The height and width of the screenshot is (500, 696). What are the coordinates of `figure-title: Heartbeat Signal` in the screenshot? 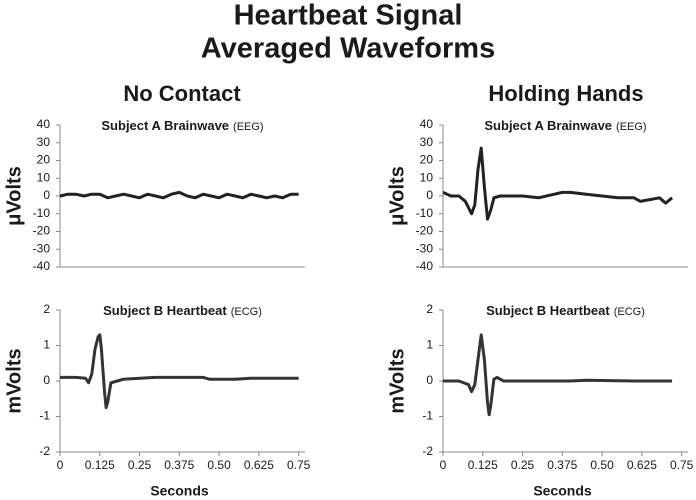 It's located at (348, 16).